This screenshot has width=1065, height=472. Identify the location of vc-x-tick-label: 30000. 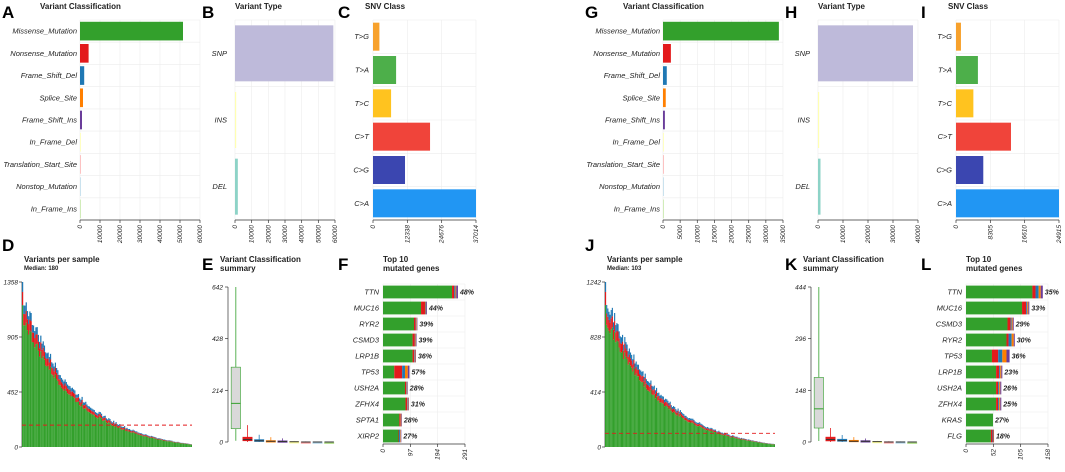
(766, 234).